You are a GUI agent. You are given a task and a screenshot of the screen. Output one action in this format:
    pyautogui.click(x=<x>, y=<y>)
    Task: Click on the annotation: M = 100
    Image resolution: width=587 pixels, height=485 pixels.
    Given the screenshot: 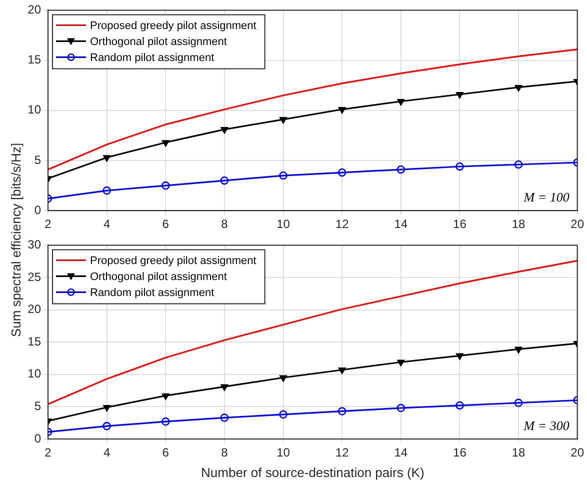 What is the action you would take?
    pyautogui.click(x=546, y=197)
    